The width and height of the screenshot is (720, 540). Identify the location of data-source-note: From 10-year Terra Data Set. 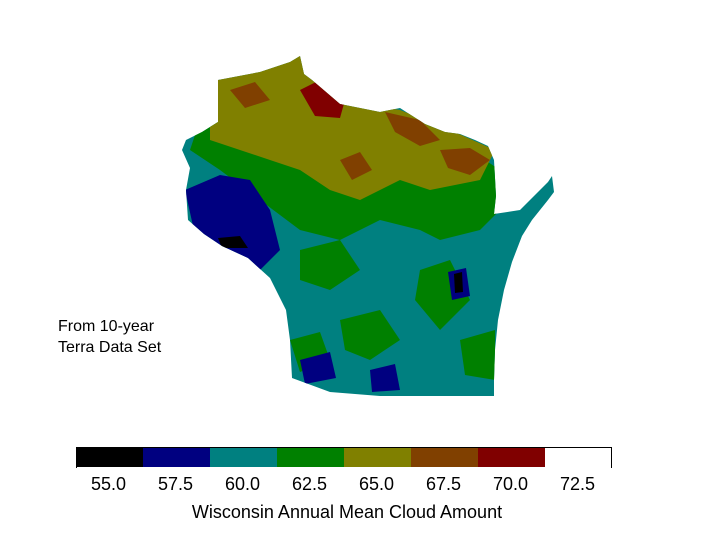
(109, 337).